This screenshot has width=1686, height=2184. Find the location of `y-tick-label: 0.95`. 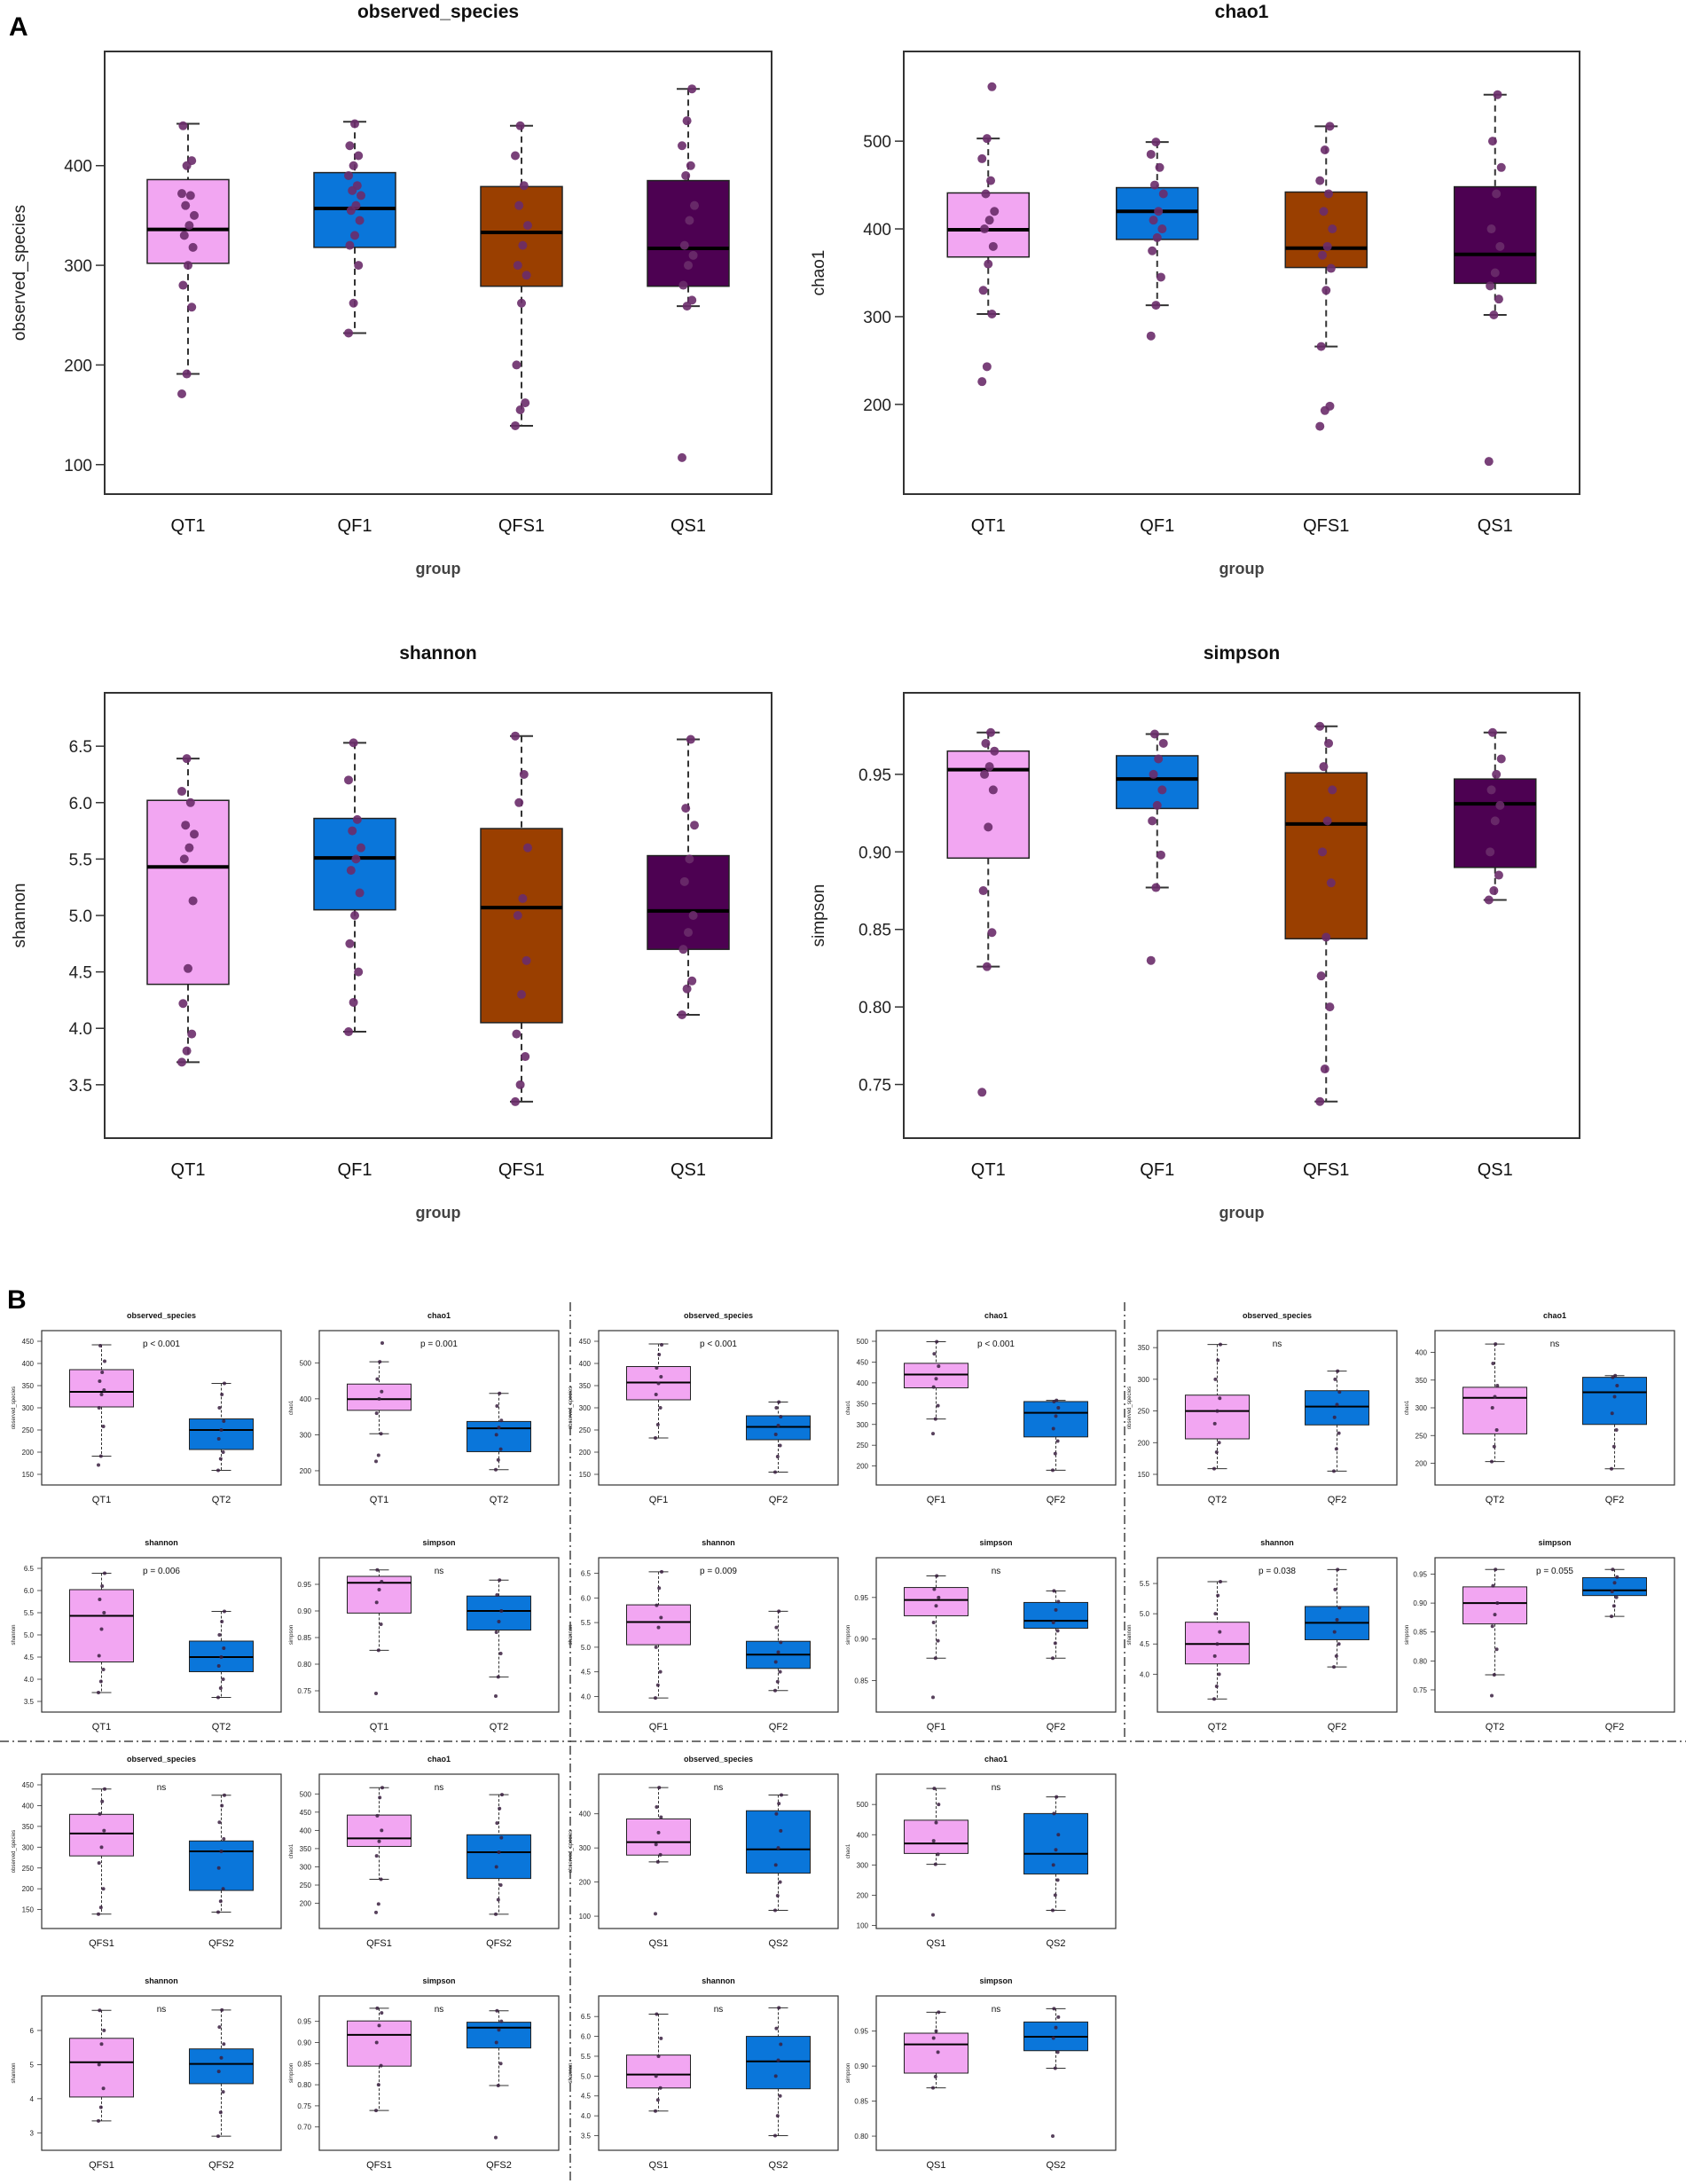

y-tick-label: 0.95 is located at coordinates (861, 2032).